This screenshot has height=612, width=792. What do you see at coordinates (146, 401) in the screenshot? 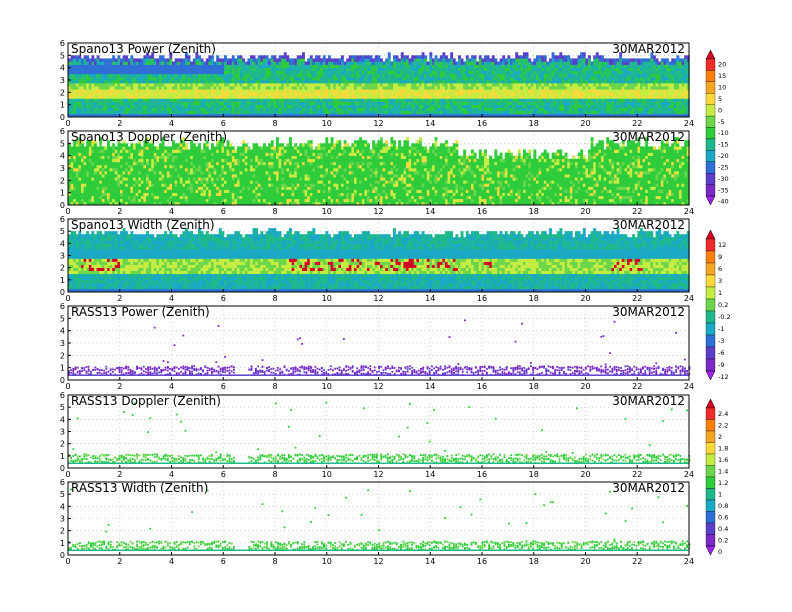
I see `panel-title: RASS13 Doppler (Zenith)` at bounding box center [146, 401].